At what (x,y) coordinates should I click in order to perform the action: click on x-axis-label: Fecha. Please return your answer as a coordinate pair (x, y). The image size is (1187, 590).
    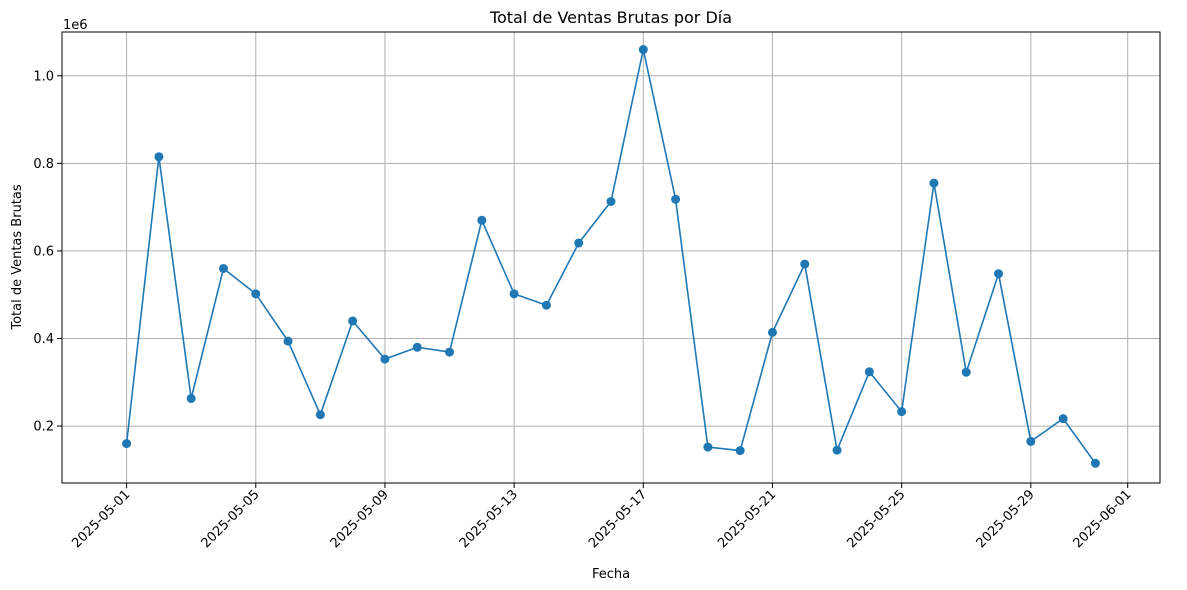
    Looking at the image, I should click on (611, 574).